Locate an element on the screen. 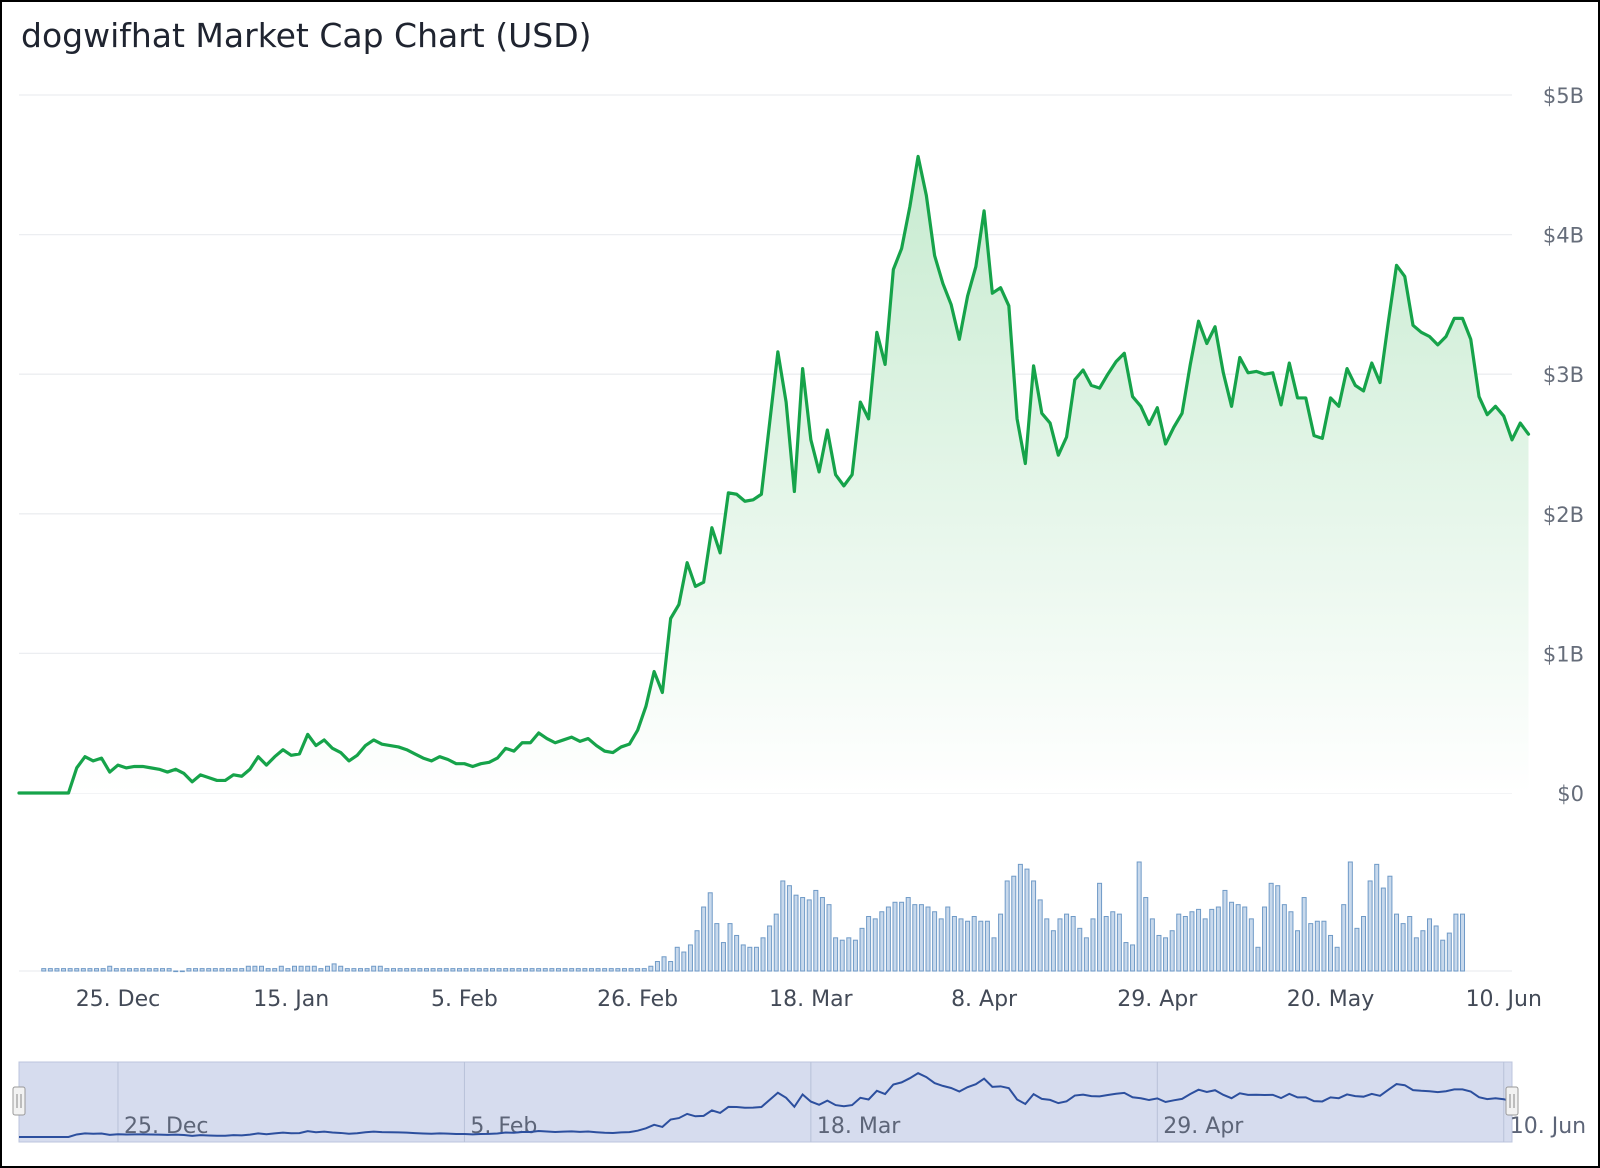  y-tick-label: $3B is located at coordinates (1563, 375).